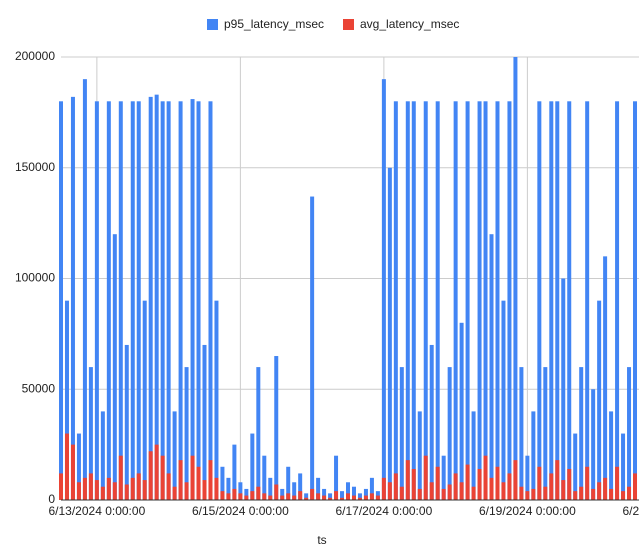 This screenshot has height=560, width=639. What do you see at coordinates (240, 511) in the screenshot?
I see `x-tick-label: 6/15/2024 0:00:00` at bounding box center [240, 511].